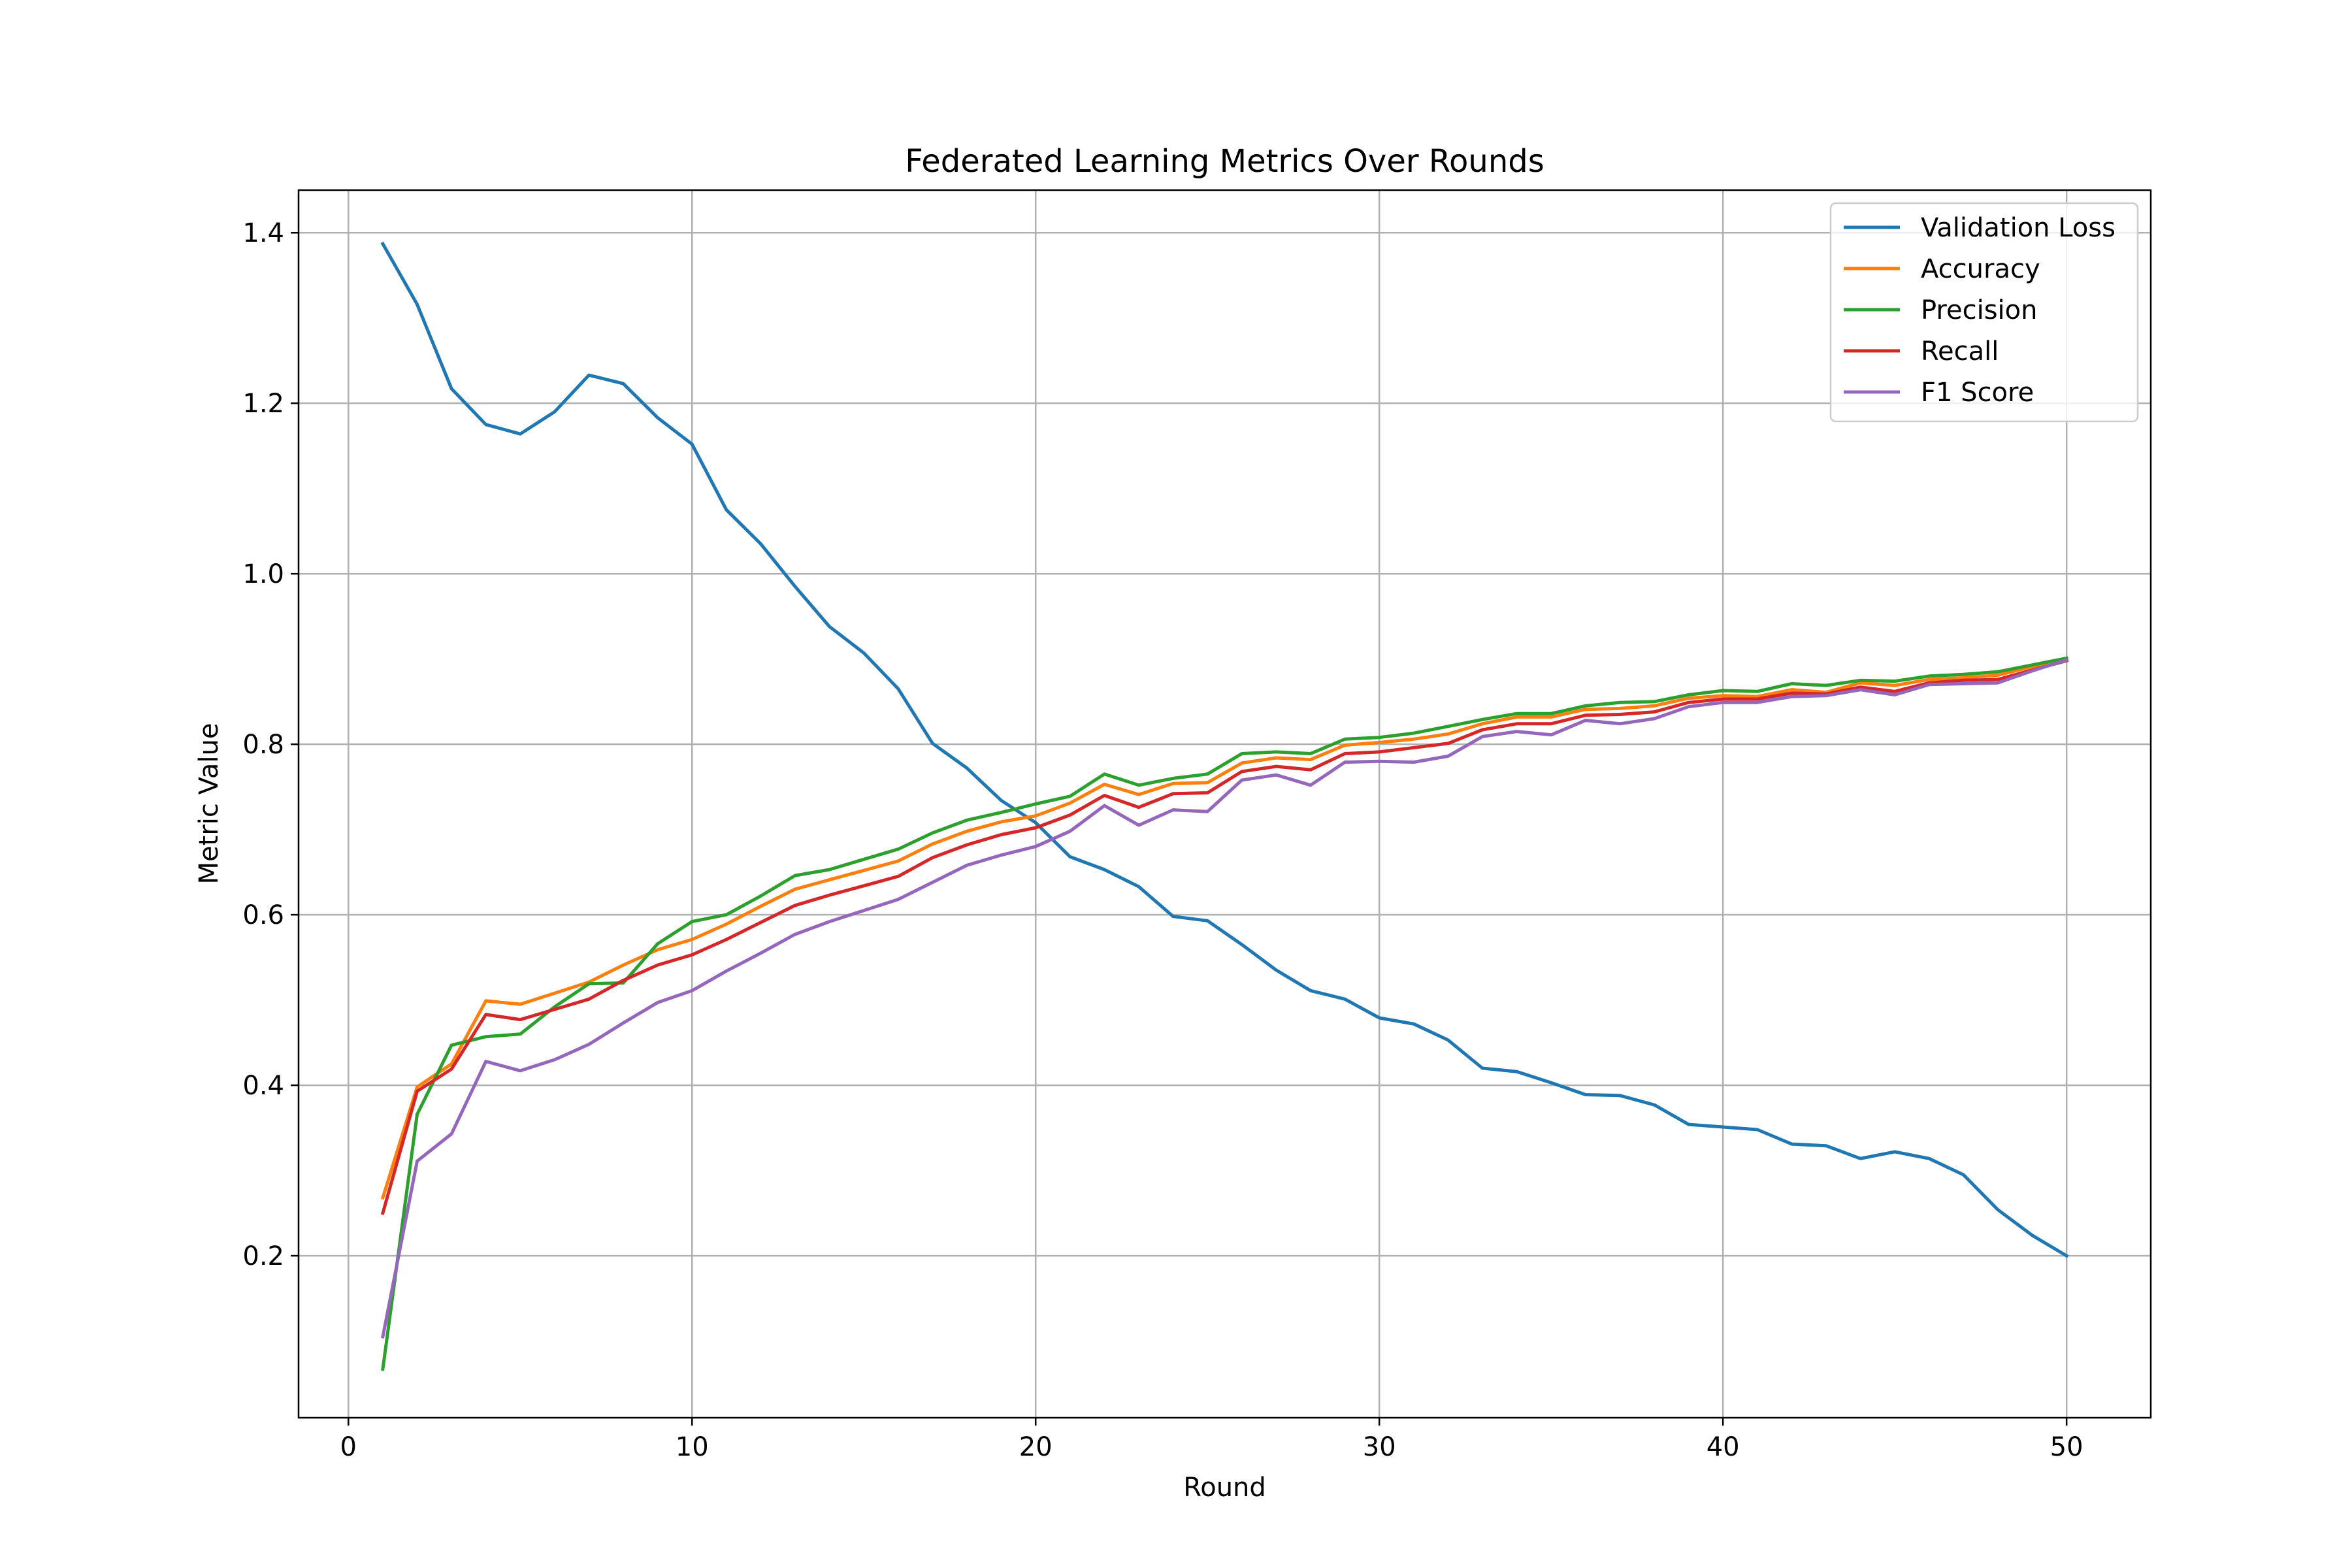 Image resolution: width=2352 pixels, height=1568 pixels. What do you see at coordinates (263, 1086) in the screenshot?
I see `y-tick-label: 0.4` at bounding box center [263, 1086].